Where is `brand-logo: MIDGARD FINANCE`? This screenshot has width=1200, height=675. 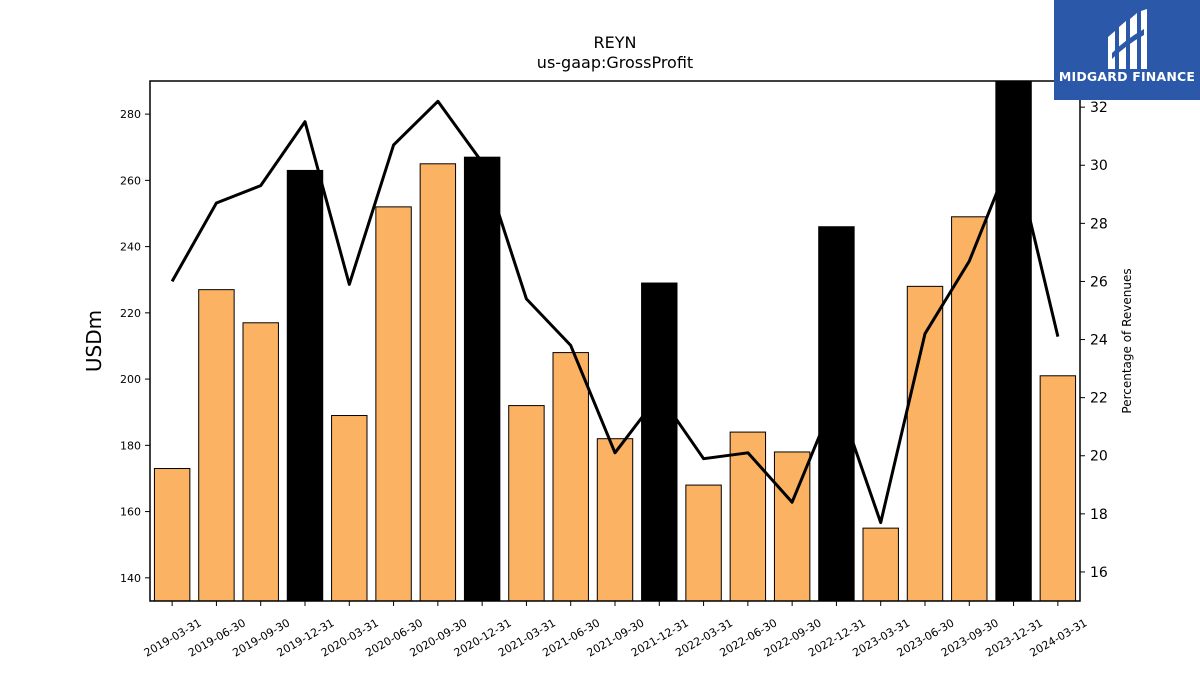 brand-logo: MIDGARD FINANCE is located at coordinates (1127, 50).